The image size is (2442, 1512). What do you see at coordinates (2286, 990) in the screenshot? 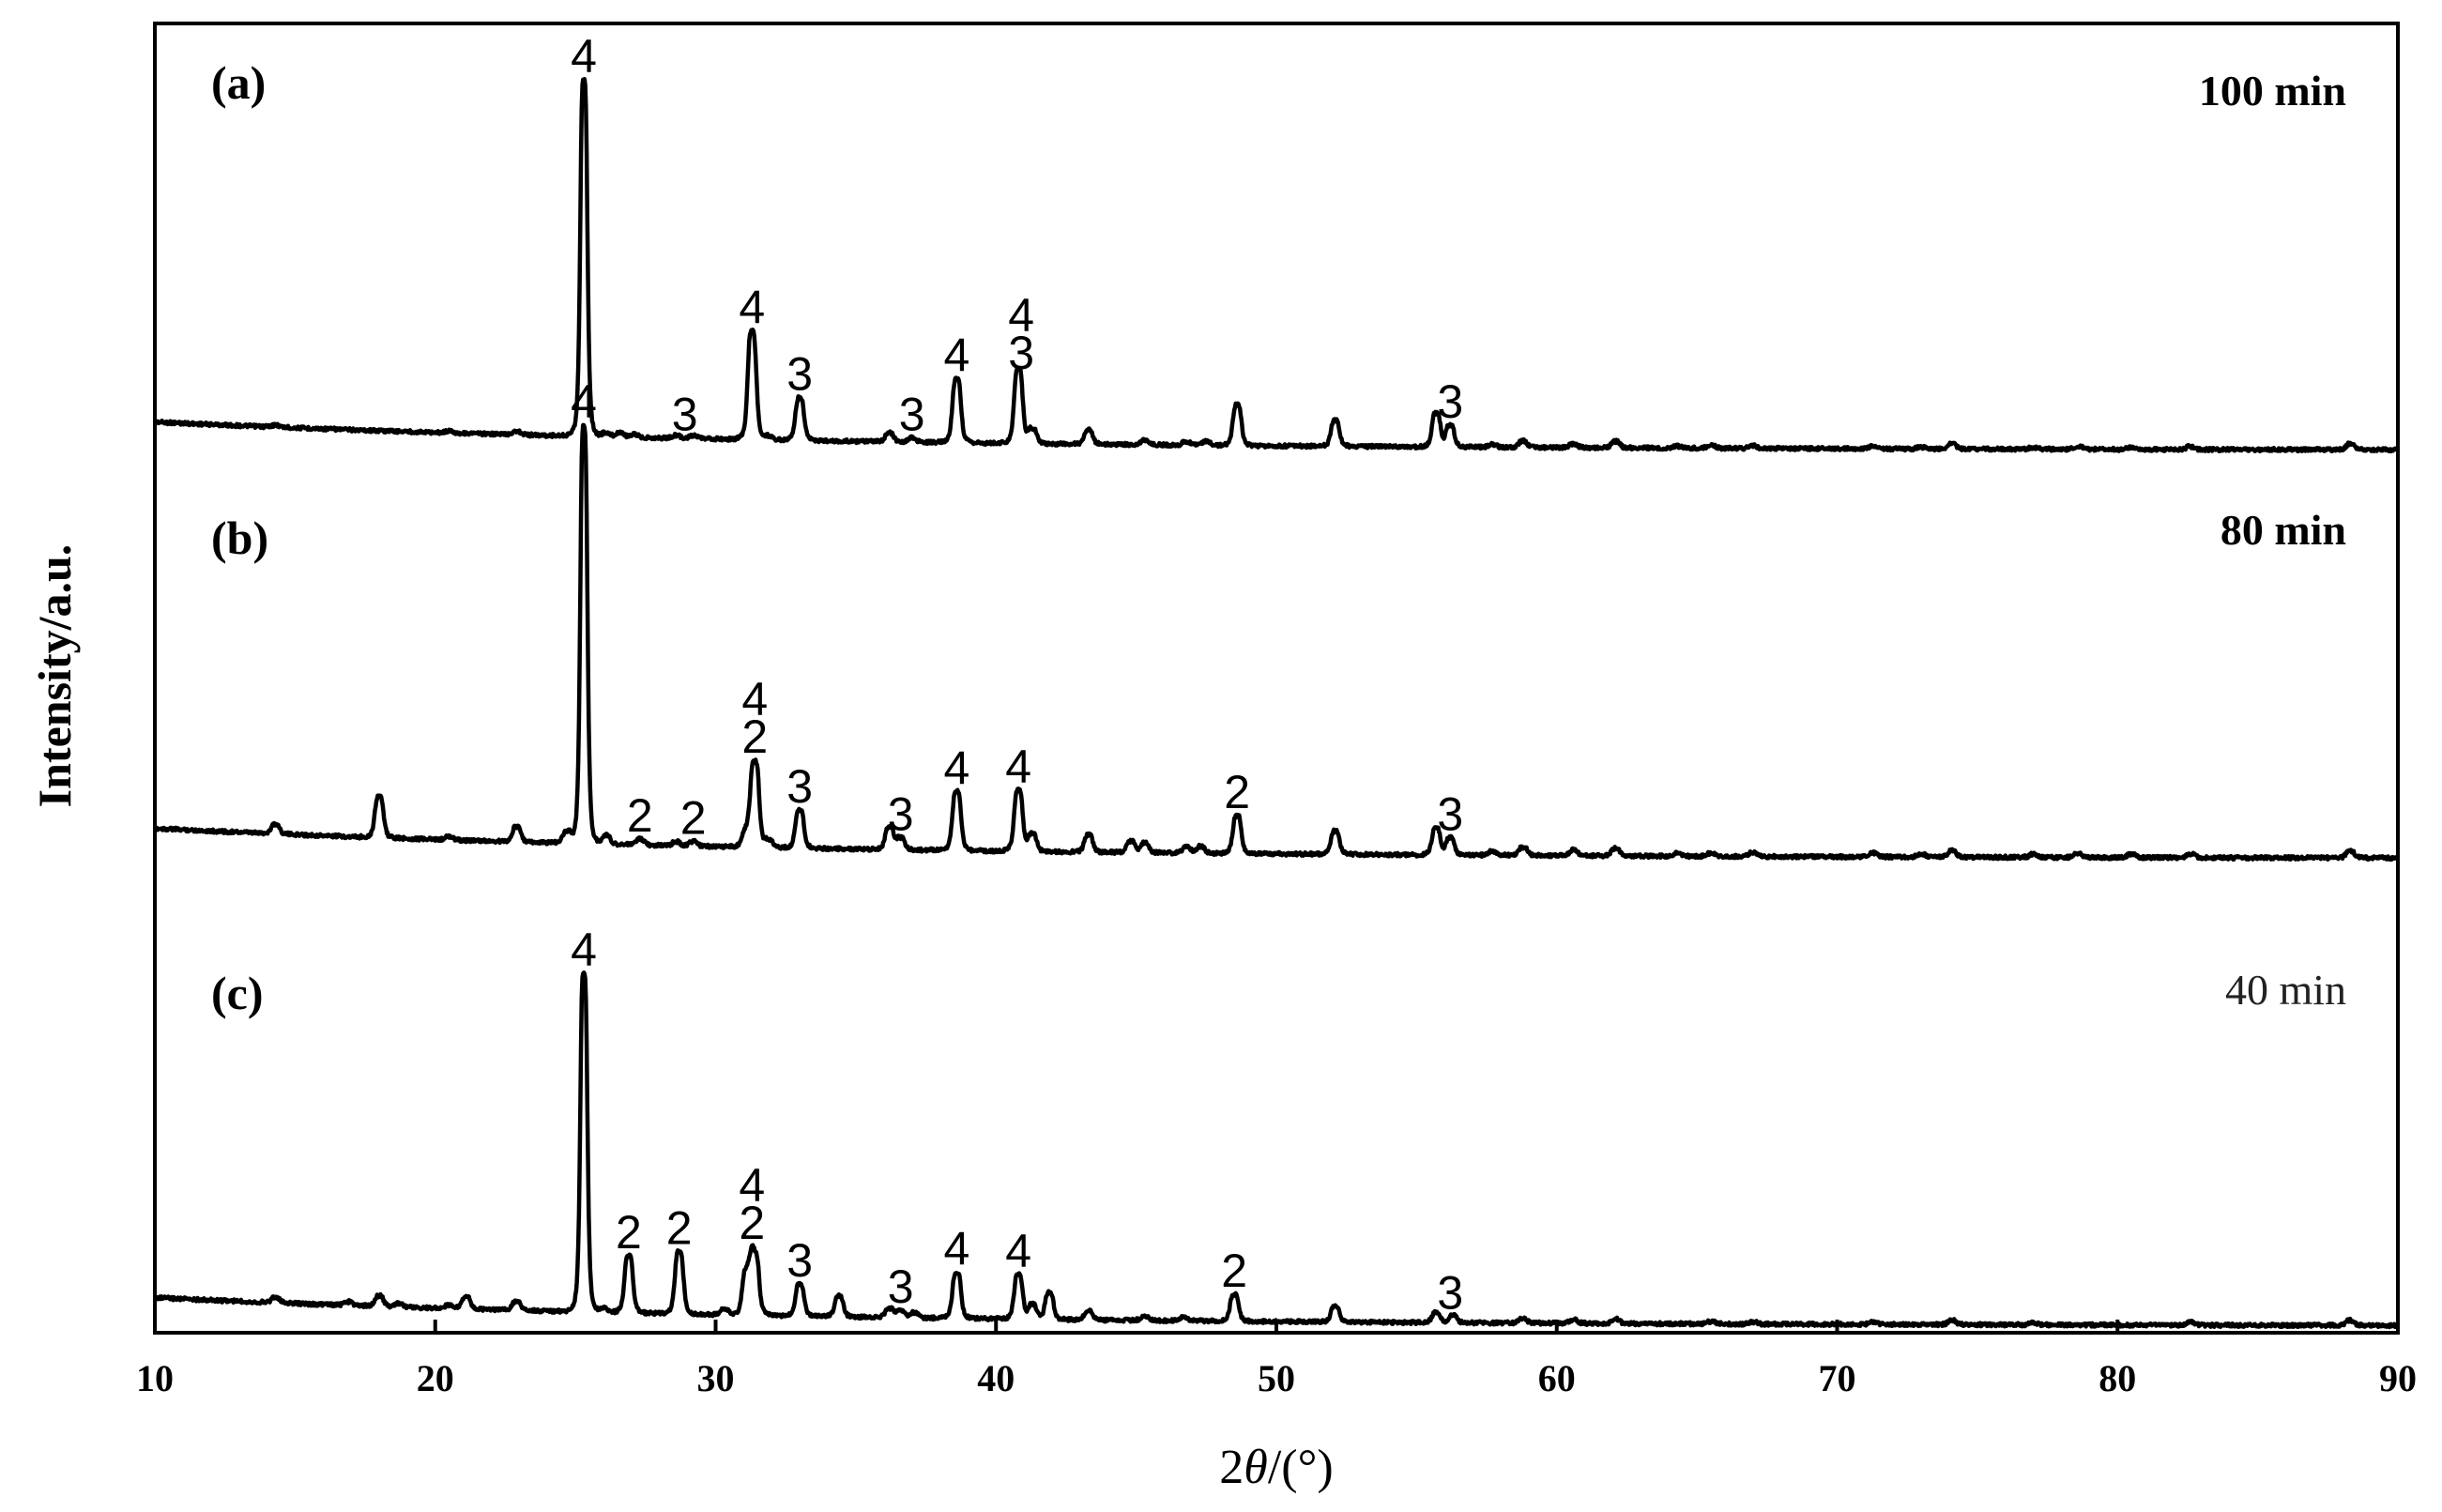
I see `panel-time-c: 40 min` at bounding box center [2286, 990].